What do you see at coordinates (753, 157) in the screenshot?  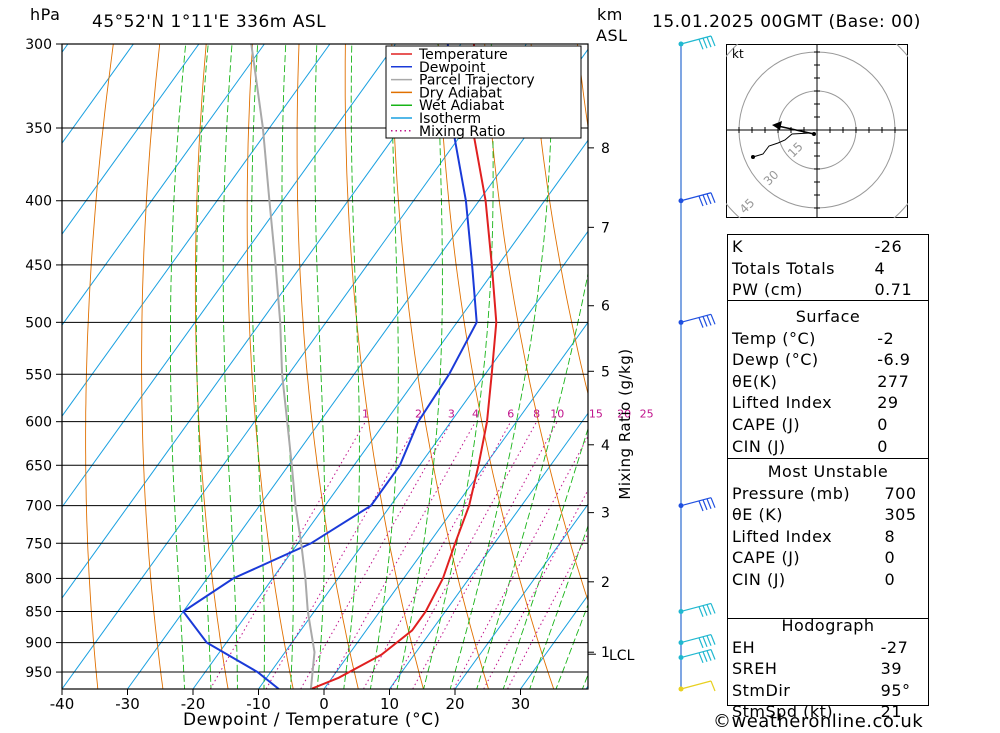 I see `hodo-start-dot` at bounding box center [753, 157].